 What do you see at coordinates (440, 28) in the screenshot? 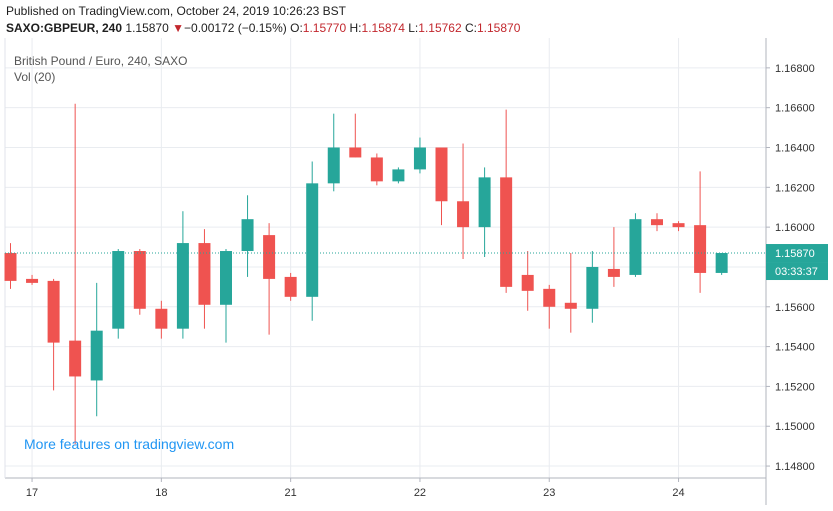
I see `low-value: 1.15762` at bounding box center [440, 28].